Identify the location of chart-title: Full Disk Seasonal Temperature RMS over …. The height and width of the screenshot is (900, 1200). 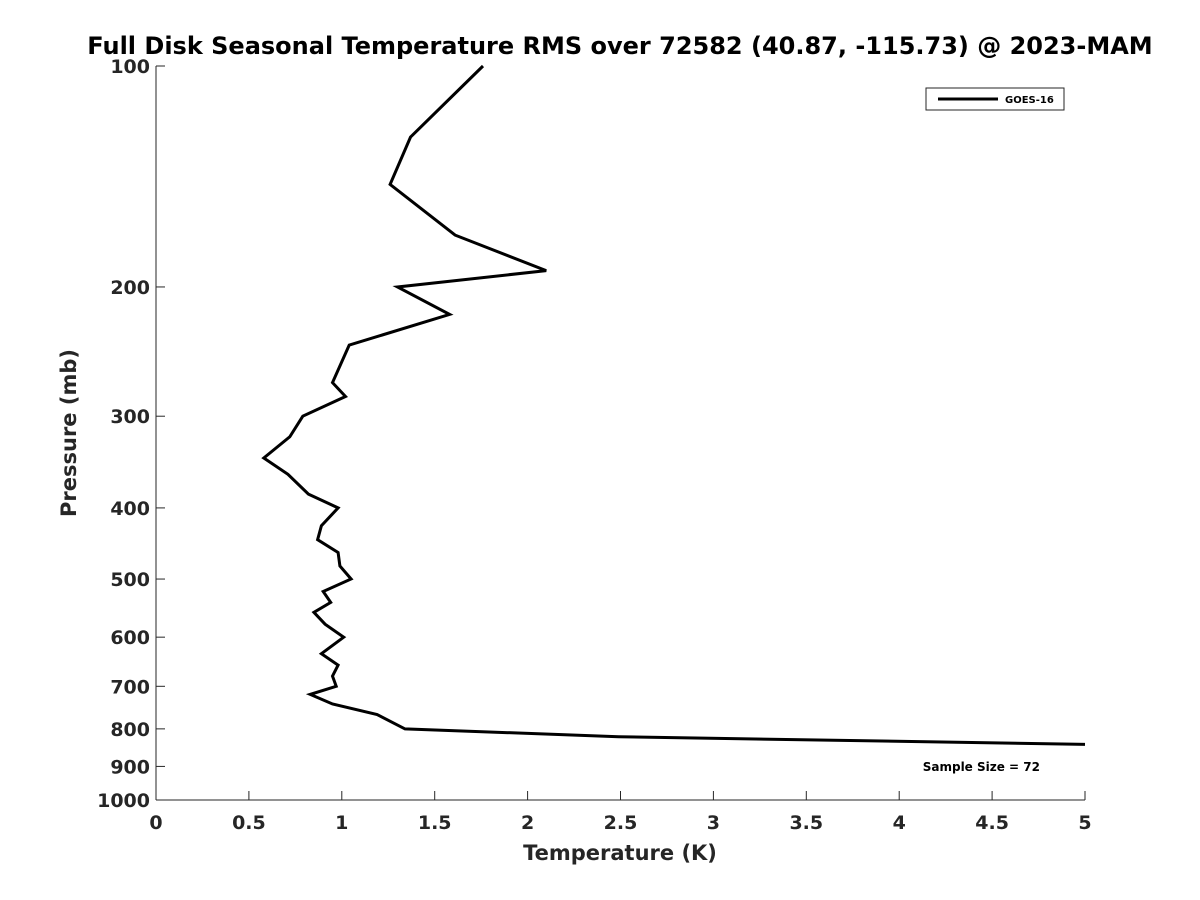
(619, 46).